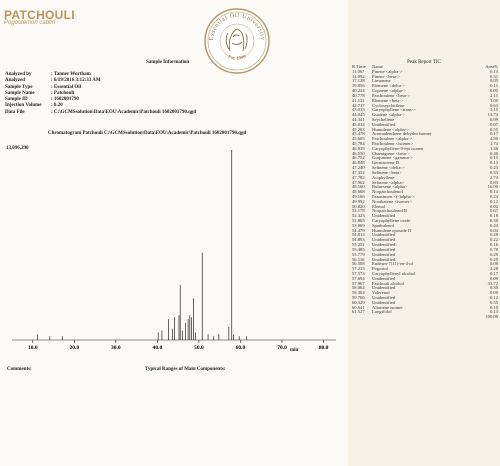 The height and width of the screenshot is (466, 500). What do you see at coordinates (425, 312) in the screenshot?
I see `peak-report-row: 61.527 Longifolol 0.13` at bounding box center [425, 312].